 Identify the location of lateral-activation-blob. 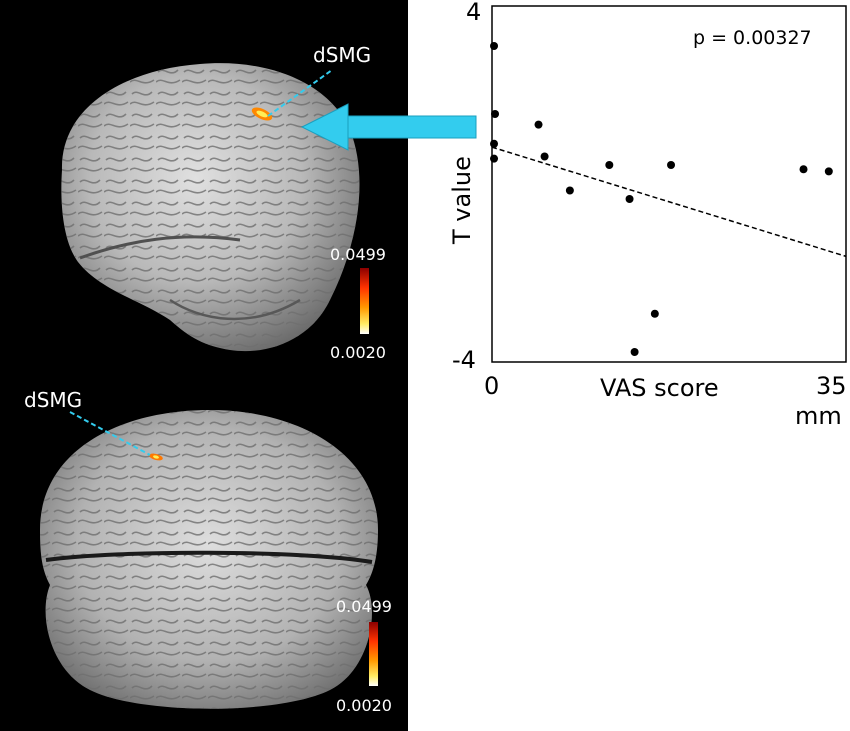
(262, 114).